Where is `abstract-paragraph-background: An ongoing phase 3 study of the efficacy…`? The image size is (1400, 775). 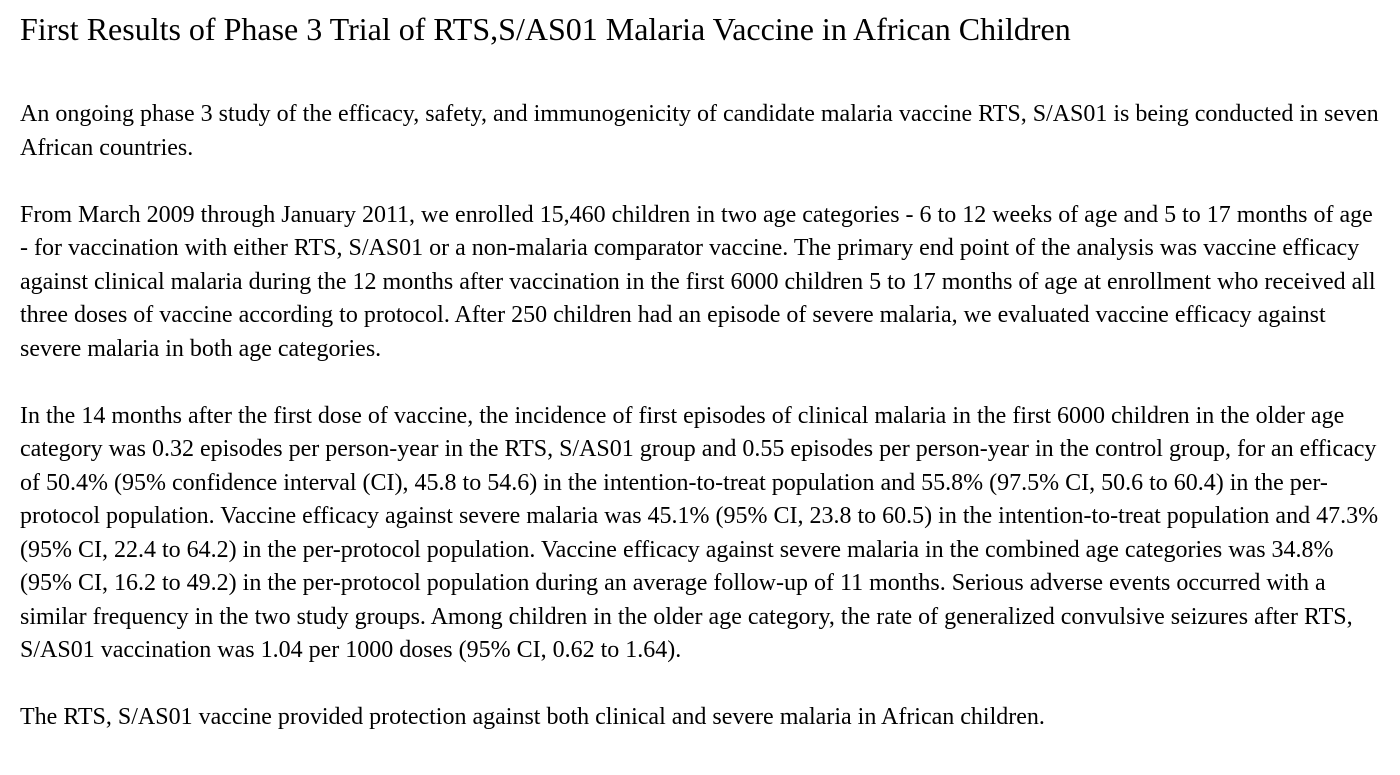 abstract-paragraph-background: An ongoing phase 3 study of the efficacy… is located at coordinates (699, 131).